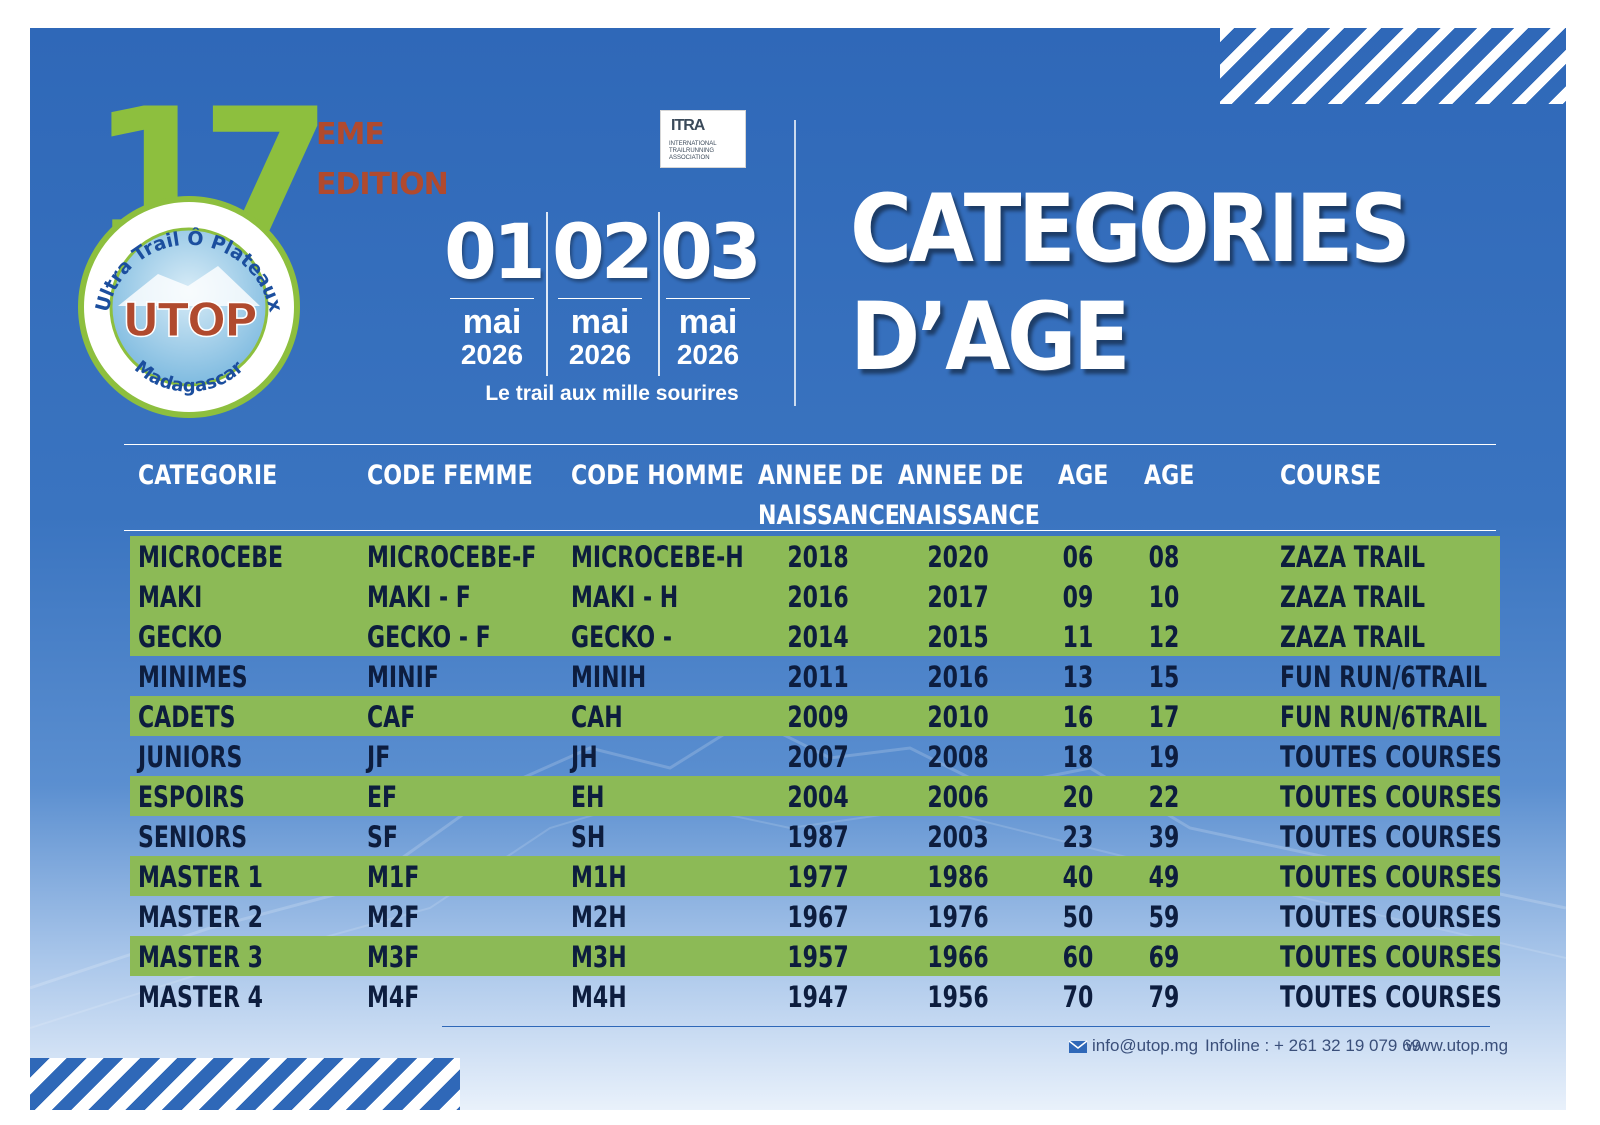  Describe the element at coordinates (1331, 475) in the screenshot. I see `header-course: COURSE` at that location.